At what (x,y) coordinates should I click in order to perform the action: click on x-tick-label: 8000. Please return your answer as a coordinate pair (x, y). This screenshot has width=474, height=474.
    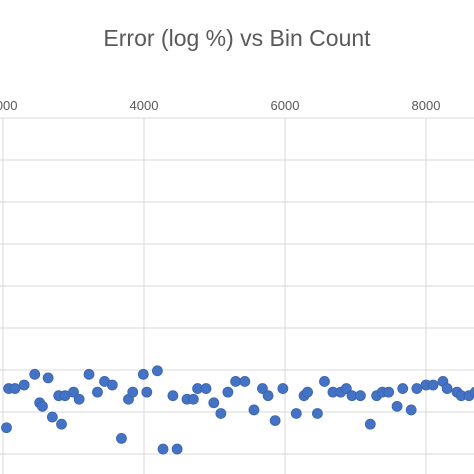
    Looking at the image, I should click on (426, 105).